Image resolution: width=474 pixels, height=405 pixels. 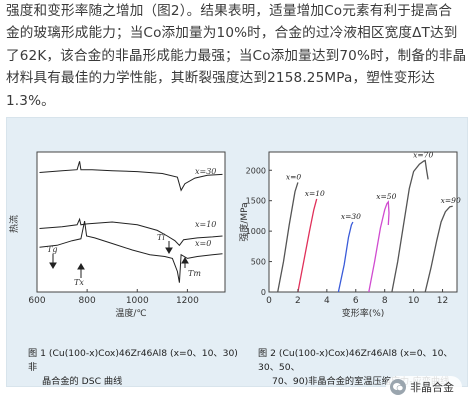 I want to click on paragraph-line: 强度和变形率随之增加（图2）。结果表明，适量增加Co元素有利于提高合, so click(x=229, y=11).